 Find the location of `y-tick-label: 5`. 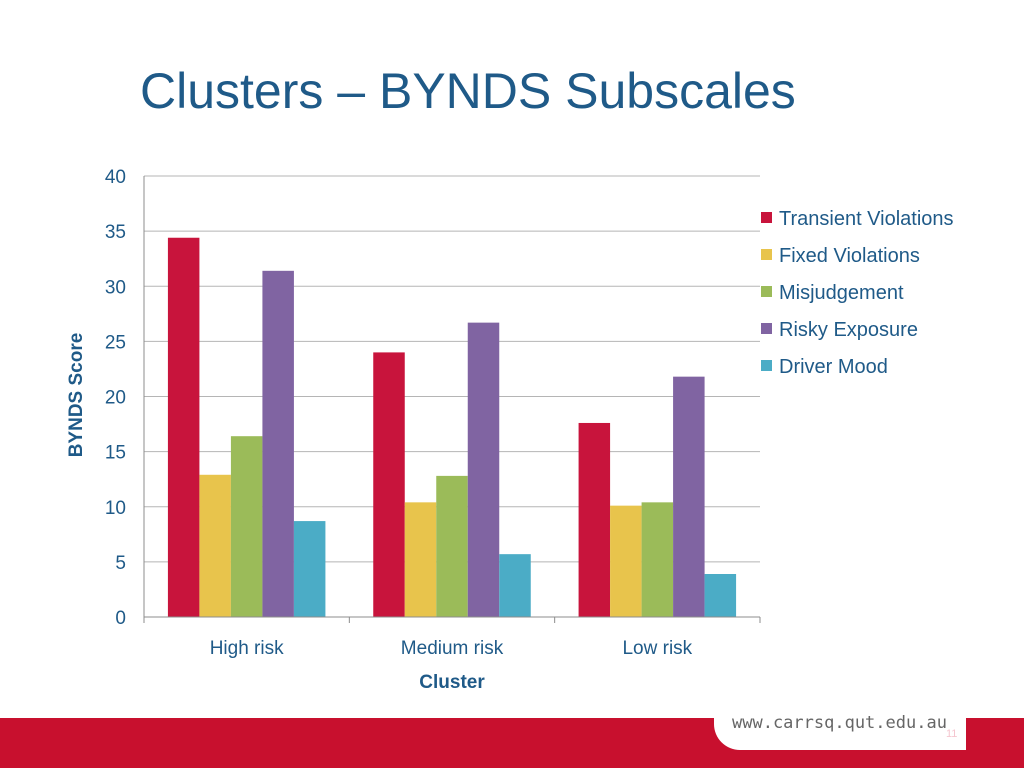

y-tick-label: 5 is located at coordinates (120, 563).